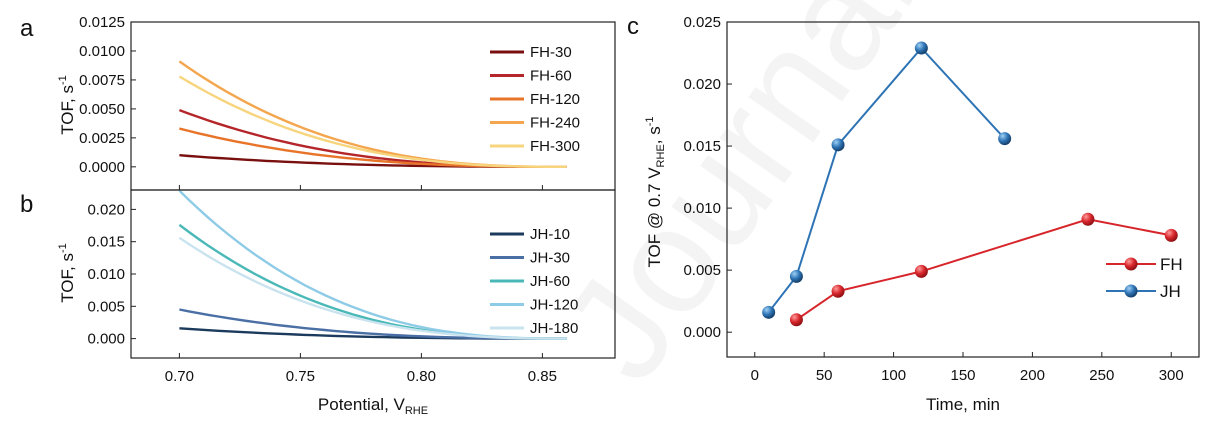 The width and height of the screenshot is (1212, 428). What do you see at coordinates (27, 28) in the screenshot?
I see `panel-label-a: a` at bounding box center [27, 28].